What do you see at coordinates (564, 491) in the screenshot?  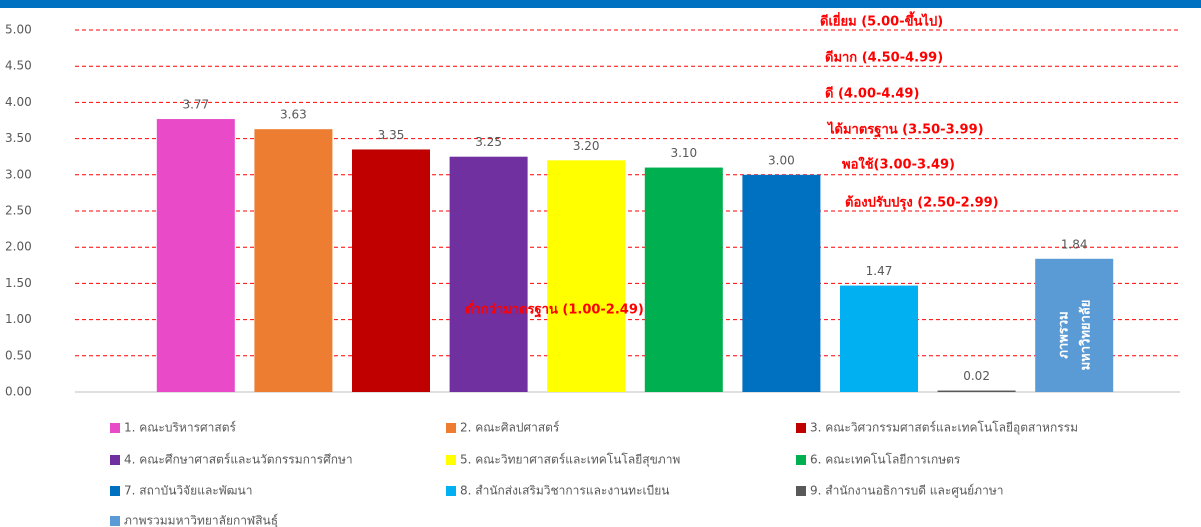 I see `legend-label: 8. สำนักส่งเสริมวิชาการและงานทะเบียน` at bounding box center [564, 491].